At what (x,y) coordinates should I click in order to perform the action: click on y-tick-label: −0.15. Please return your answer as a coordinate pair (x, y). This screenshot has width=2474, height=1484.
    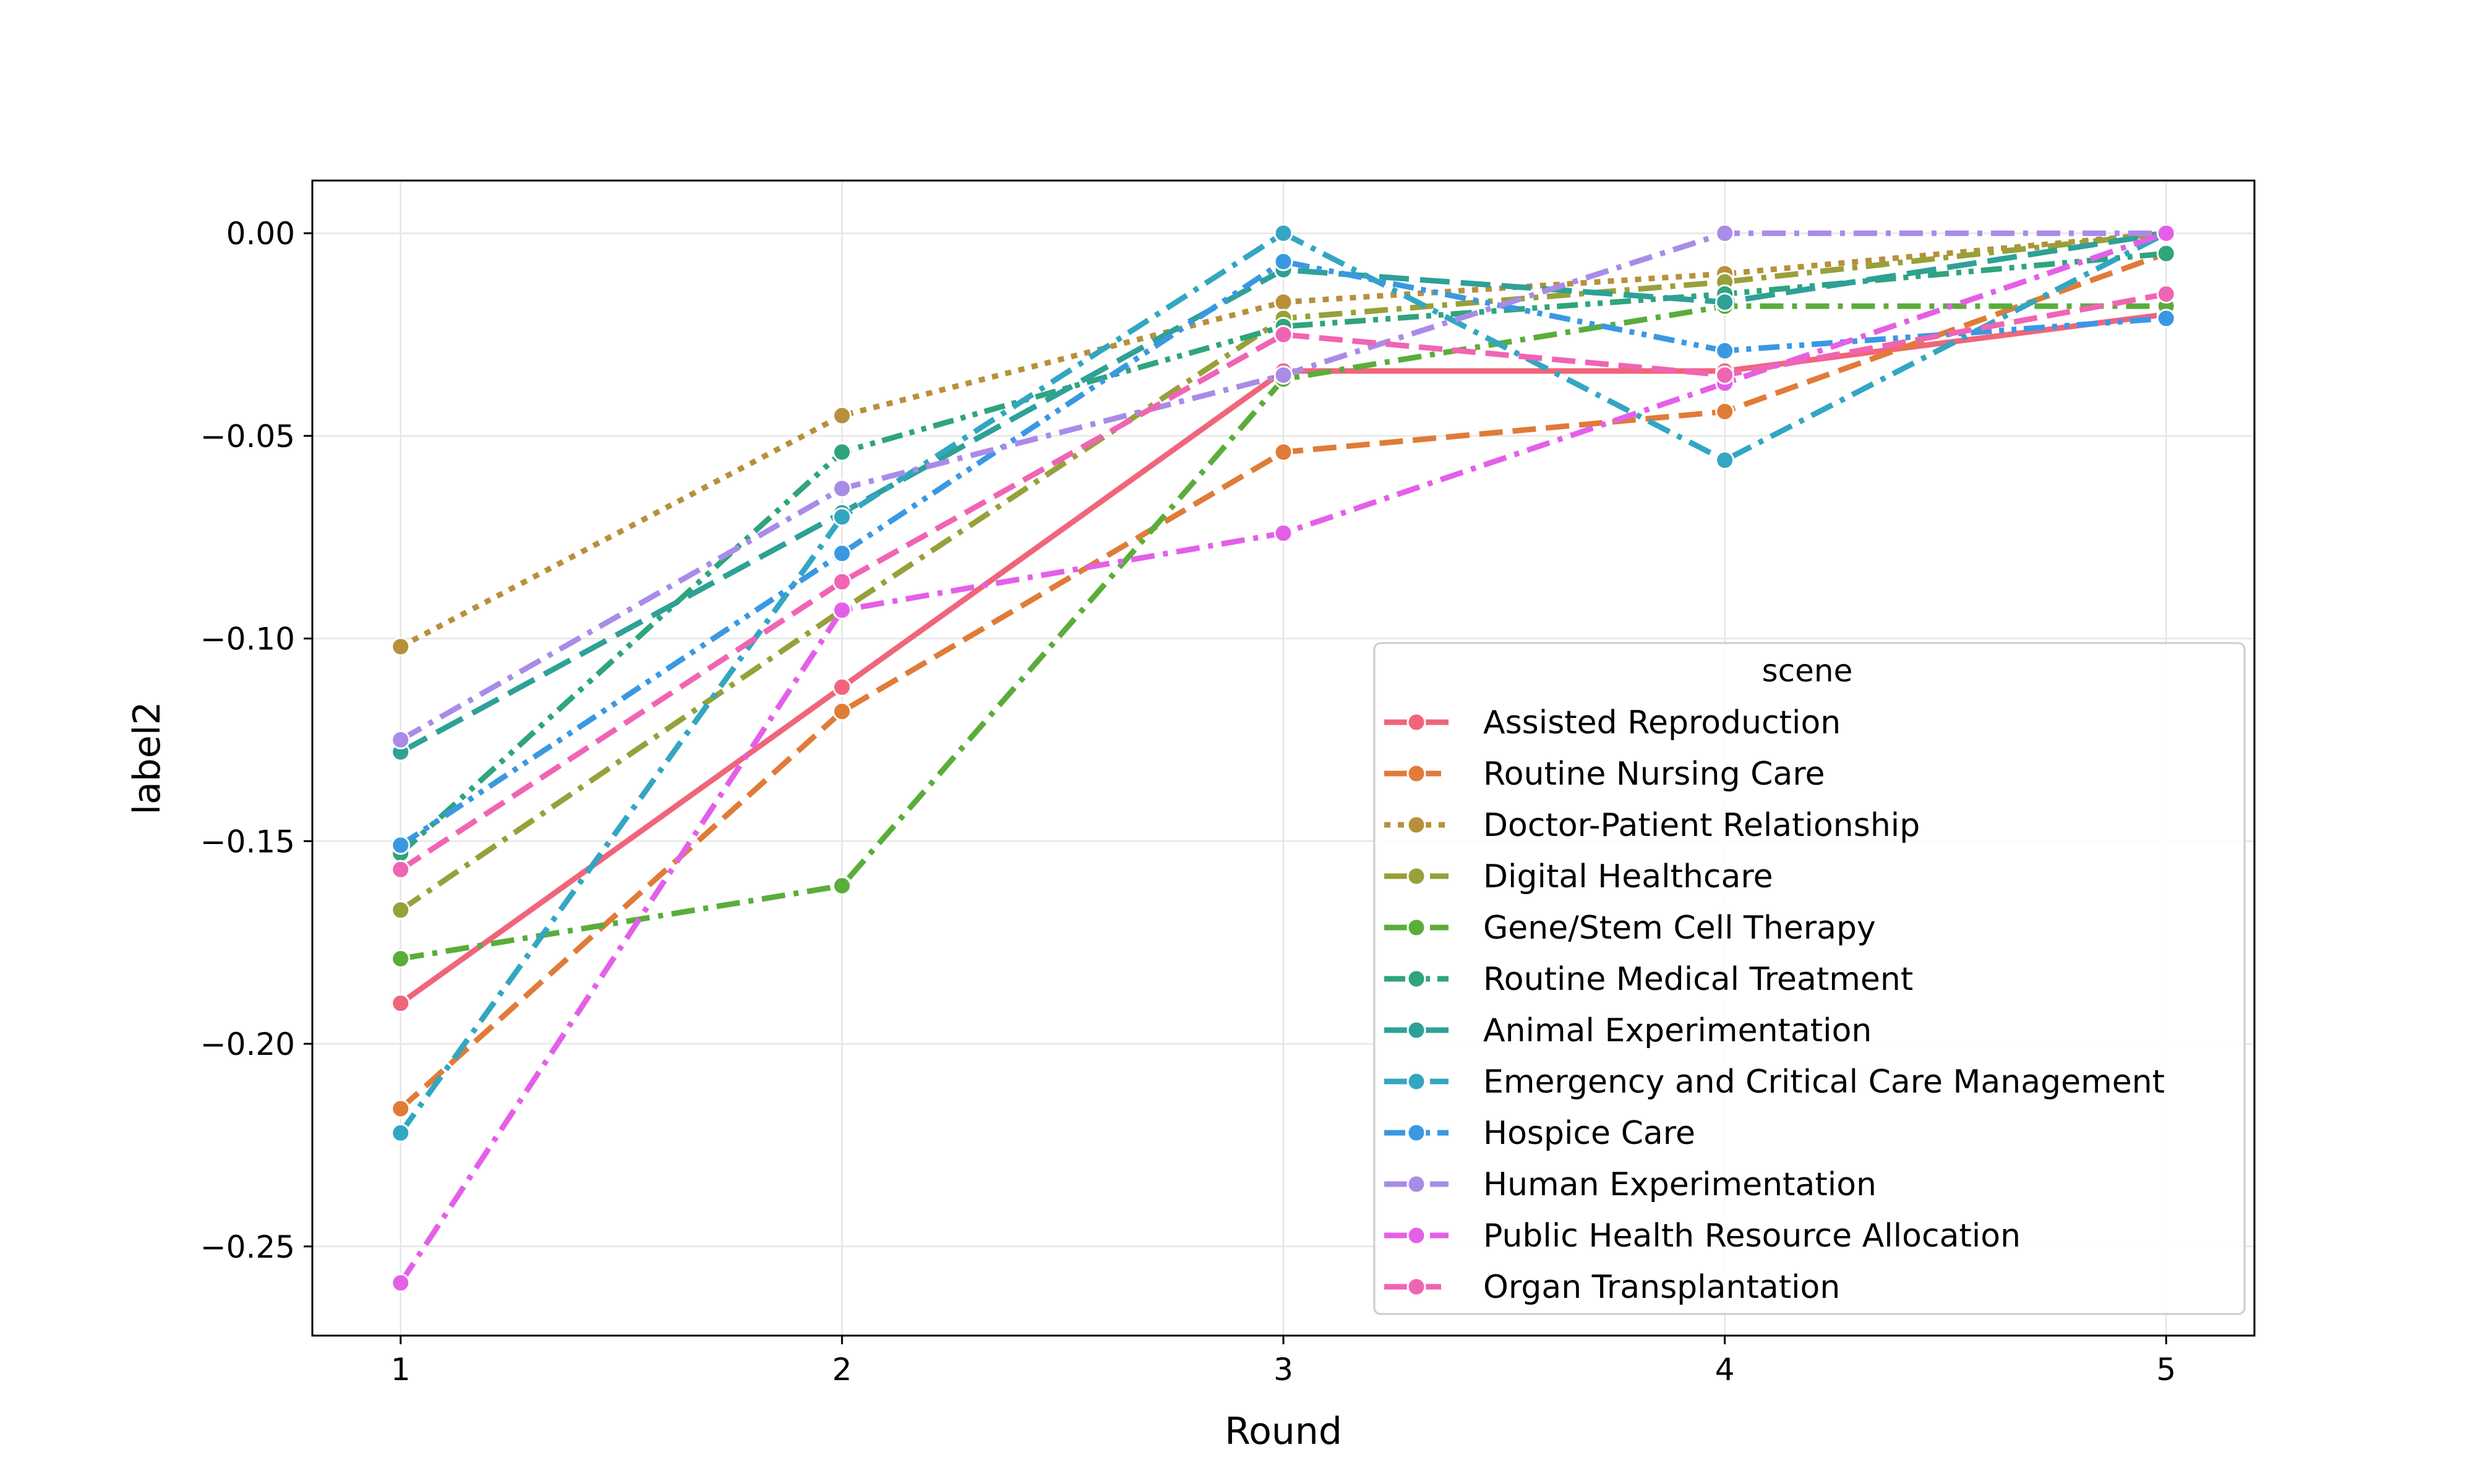
    Looking at the image, I should click on (247, 841).